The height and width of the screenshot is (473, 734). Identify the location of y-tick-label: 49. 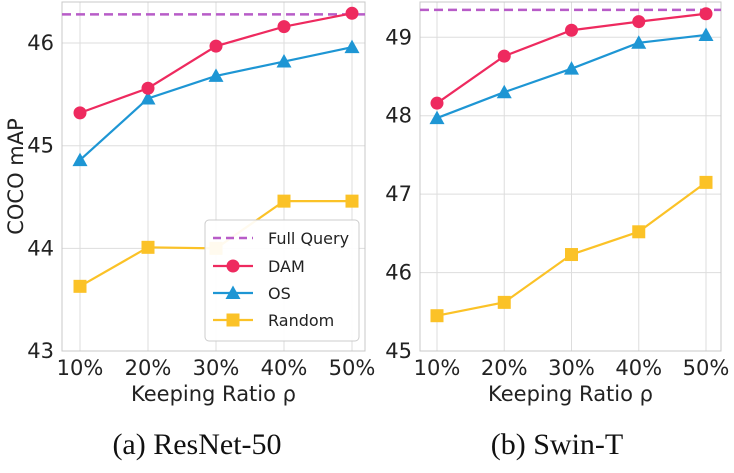
(398, 37).